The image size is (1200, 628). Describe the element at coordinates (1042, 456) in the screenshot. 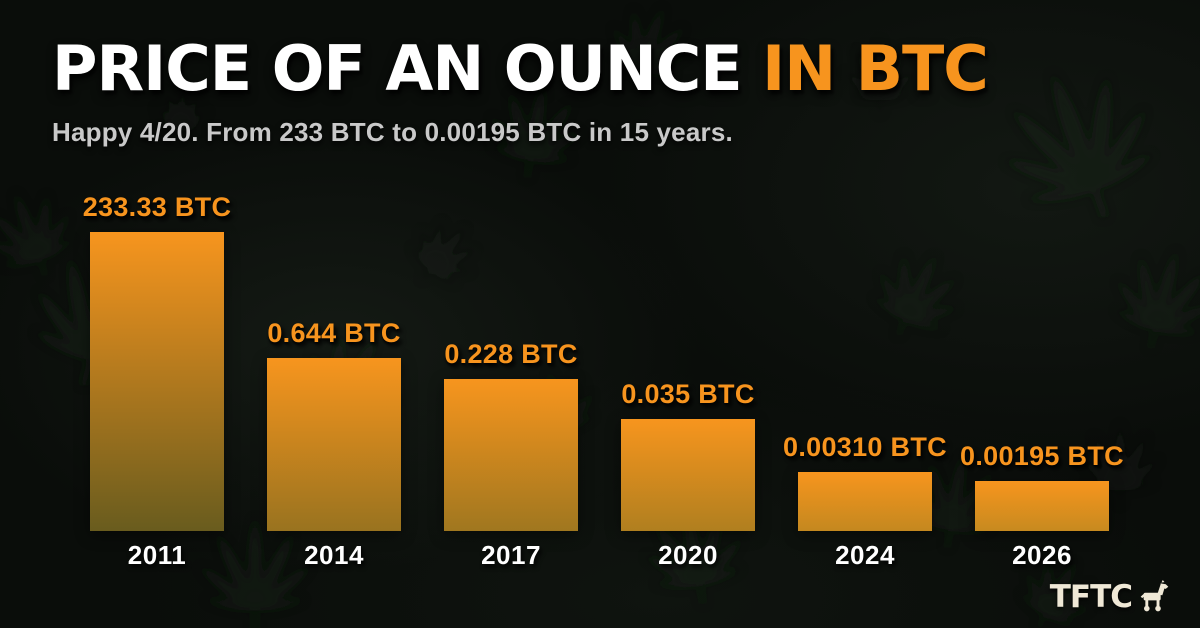

I see `bar-value-label: 0.00195 BTC` at that location.